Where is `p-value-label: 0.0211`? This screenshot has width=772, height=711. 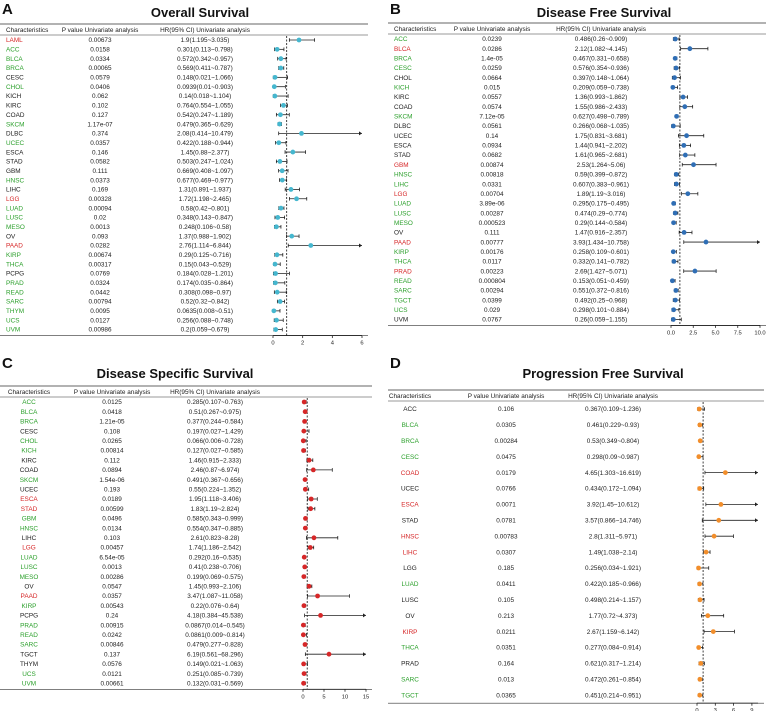 p-value-label: 0.0211 is located at coordinates (506, 632).